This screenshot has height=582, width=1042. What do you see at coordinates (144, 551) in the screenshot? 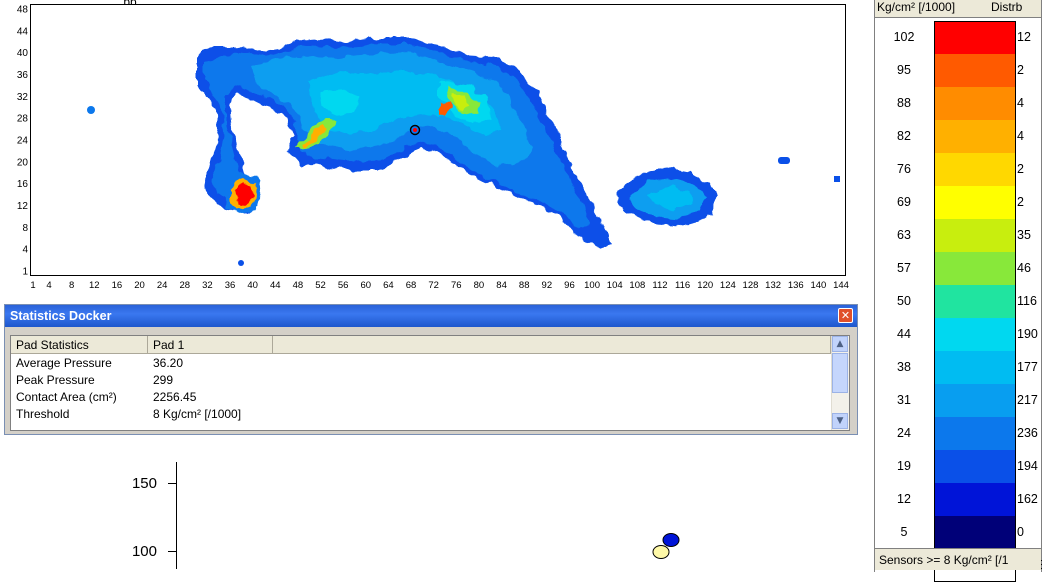
I see `lower-chart-ytick-label: 100` at bounding box center [144, 551].